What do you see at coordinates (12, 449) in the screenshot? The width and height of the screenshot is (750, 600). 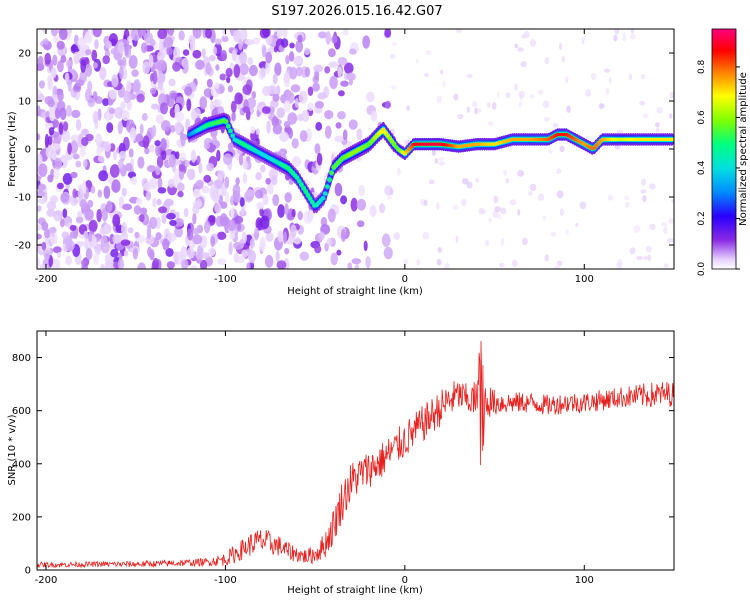 I see `snr-ylabel: SNR (10 * v/v)` at bounding box center [12, 449].